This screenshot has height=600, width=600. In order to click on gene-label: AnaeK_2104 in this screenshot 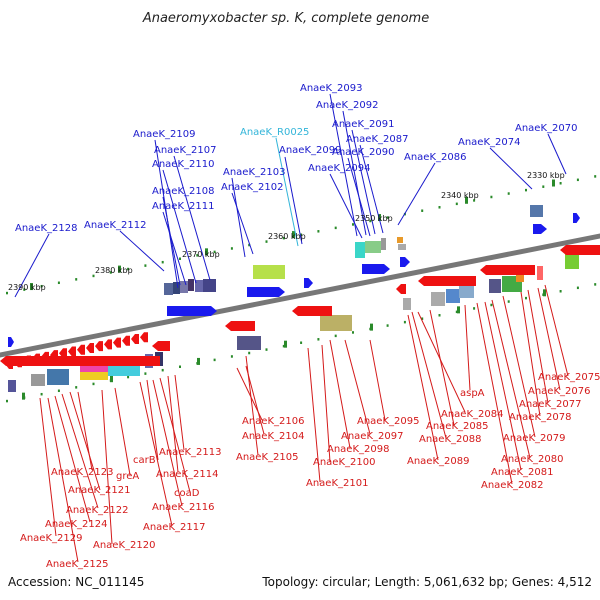, I will do `click(273, 436)`.